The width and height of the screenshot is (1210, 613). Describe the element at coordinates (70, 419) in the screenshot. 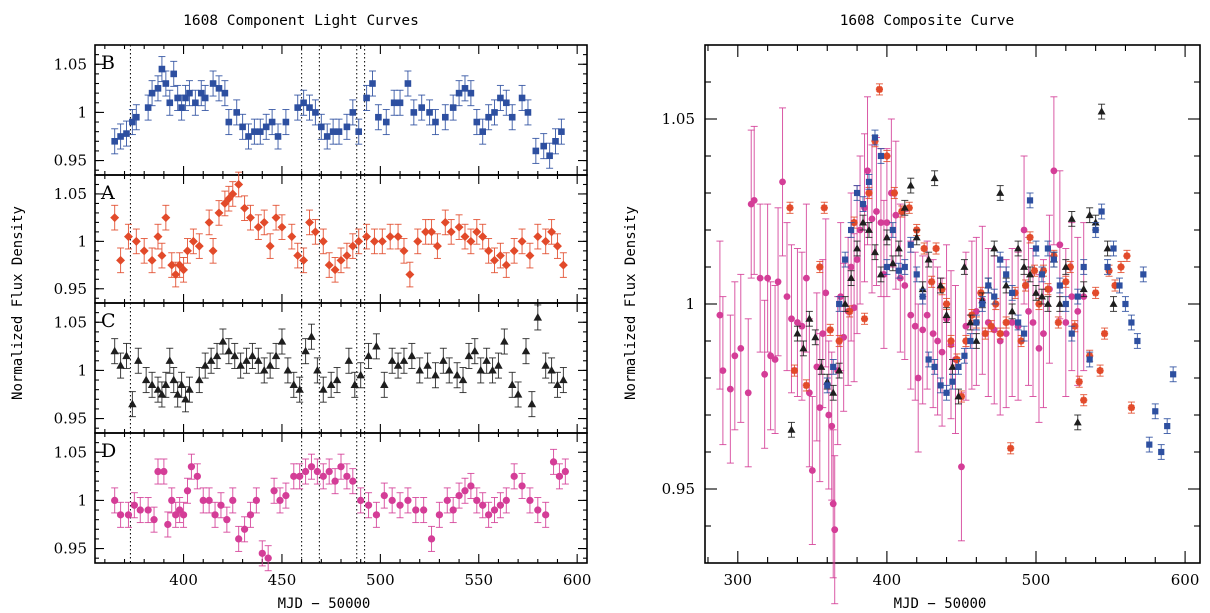

I see `panel-c-ytick-label: 0.95` at that location.